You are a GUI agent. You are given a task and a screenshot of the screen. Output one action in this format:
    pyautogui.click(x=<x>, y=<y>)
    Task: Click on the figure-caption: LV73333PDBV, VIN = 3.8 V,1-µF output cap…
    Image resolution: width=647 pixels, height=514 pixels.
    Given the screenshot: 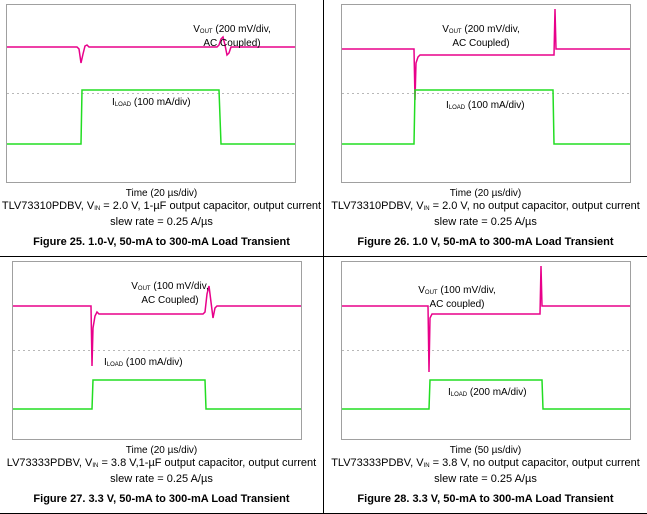 What is the action you would take?
    pyautogui.click(x=161, y=471)
    